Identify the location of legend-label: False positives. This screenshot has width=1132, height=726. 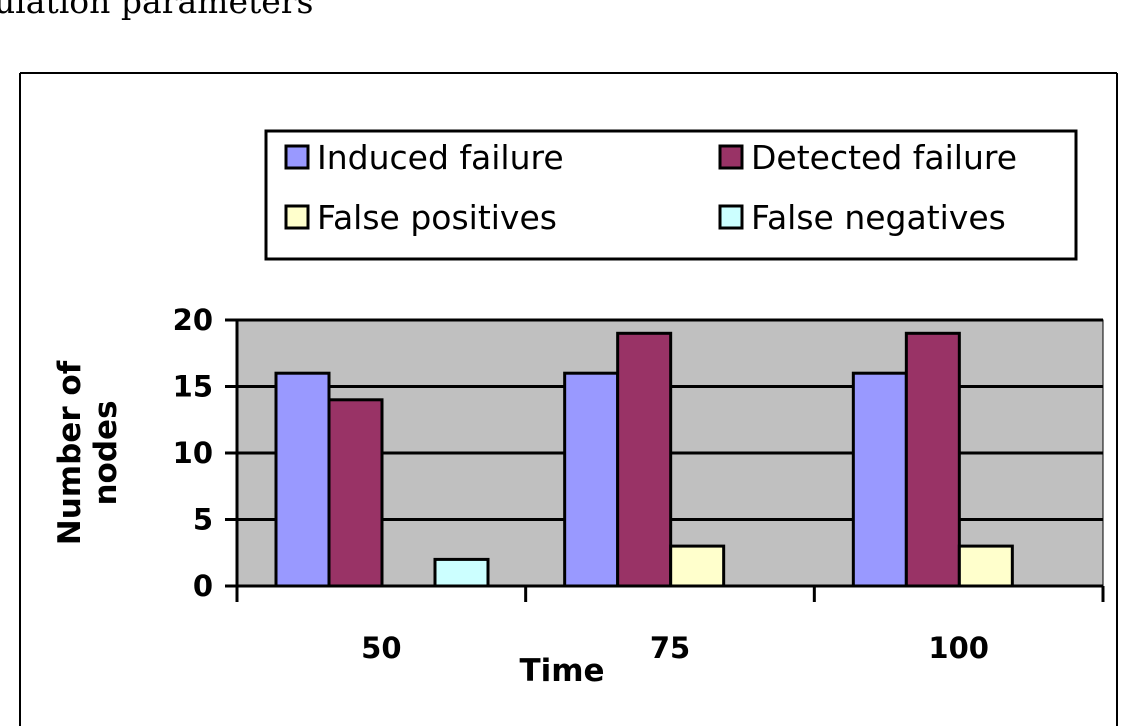
(437, 217).